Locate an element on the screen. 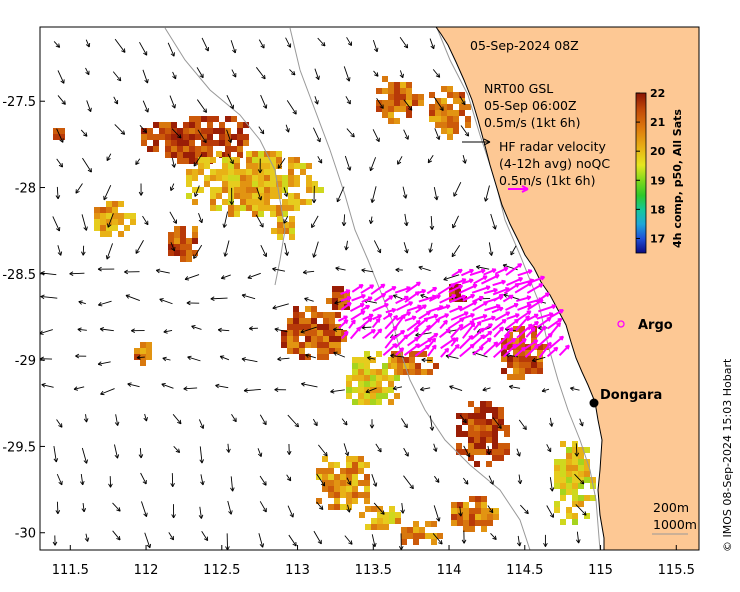 This screenshot has width=740, height=592. lat-tick-label: -28 is located at coordinates (25, 189).